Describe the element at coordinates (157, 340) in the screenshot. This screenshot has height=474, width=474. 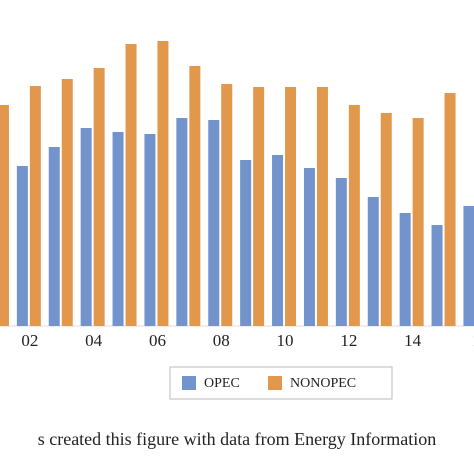
I see `x-tick-label: 06` at that location.